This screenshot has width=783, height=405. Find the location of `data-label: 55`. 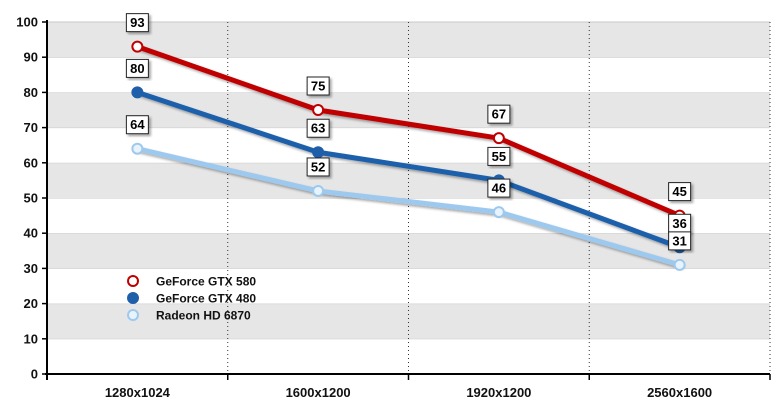

data-label: 55 is located at coordinates (499, 156).